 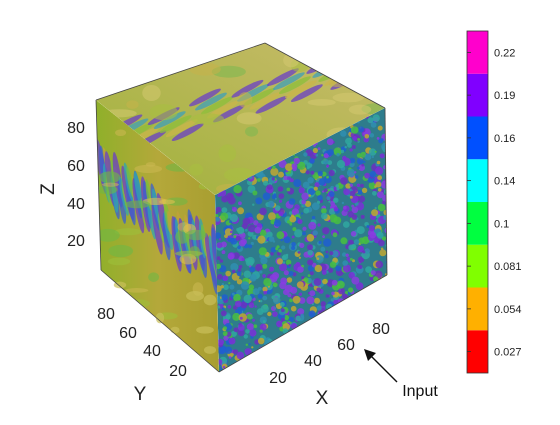 I want to click on y-tick-label: 40, so click(x=152, y=351).